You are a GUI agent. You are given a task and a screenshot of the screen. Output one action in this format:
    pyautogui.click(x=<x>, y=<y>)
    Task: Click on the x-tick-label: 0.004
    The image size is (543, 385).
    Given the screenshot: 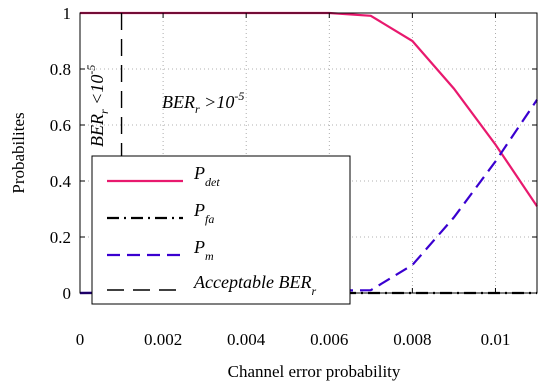 What is the action you would take?
    pyautogui.click(x=246, y=339)
    